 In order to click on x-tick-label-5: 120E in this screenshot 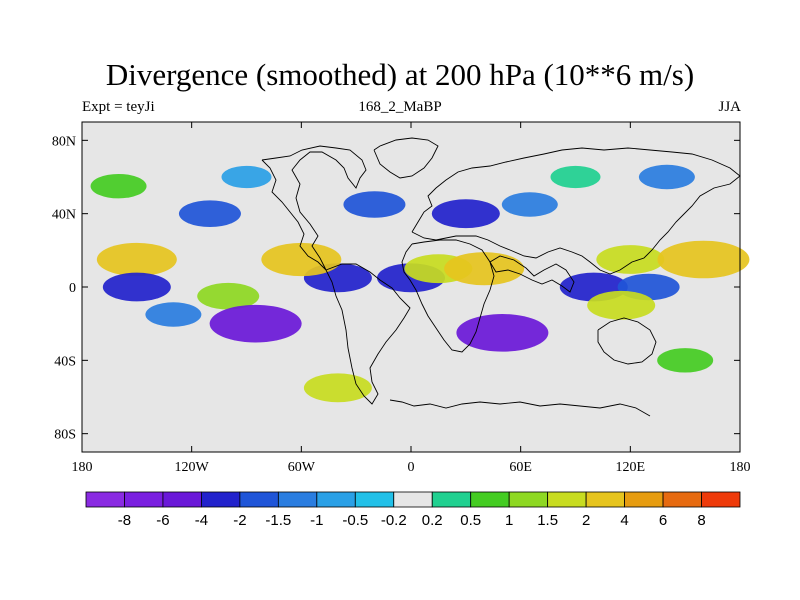, I will do `click(631, 467)`.